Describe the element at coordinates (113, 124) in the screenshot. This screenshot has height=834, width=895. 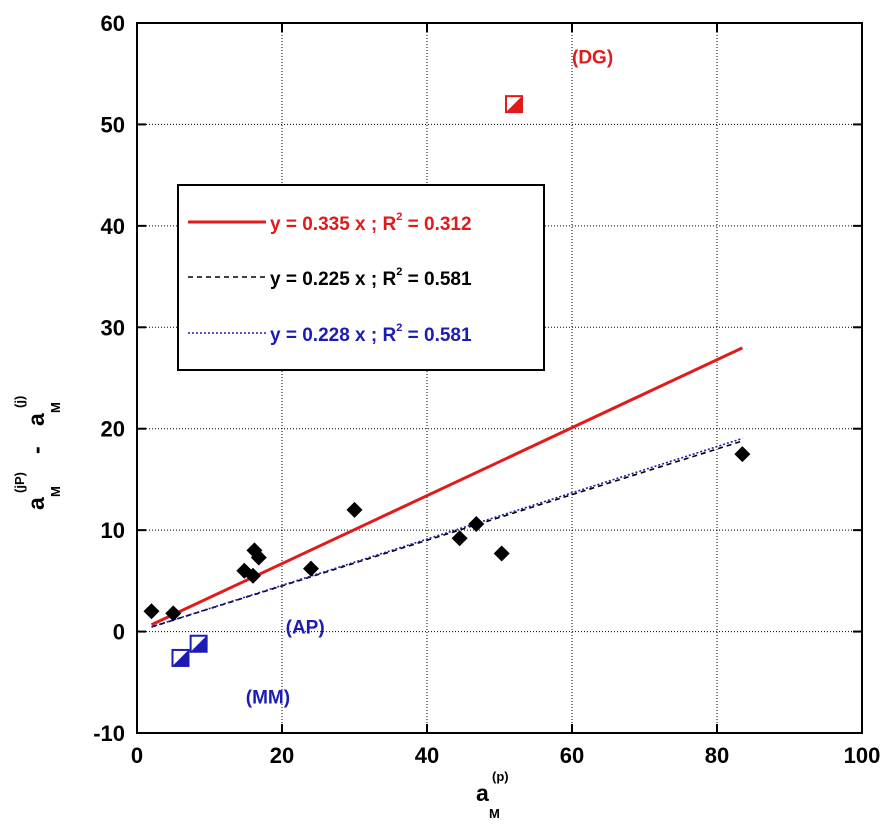
I see `y-tick-label: 50` at that location.